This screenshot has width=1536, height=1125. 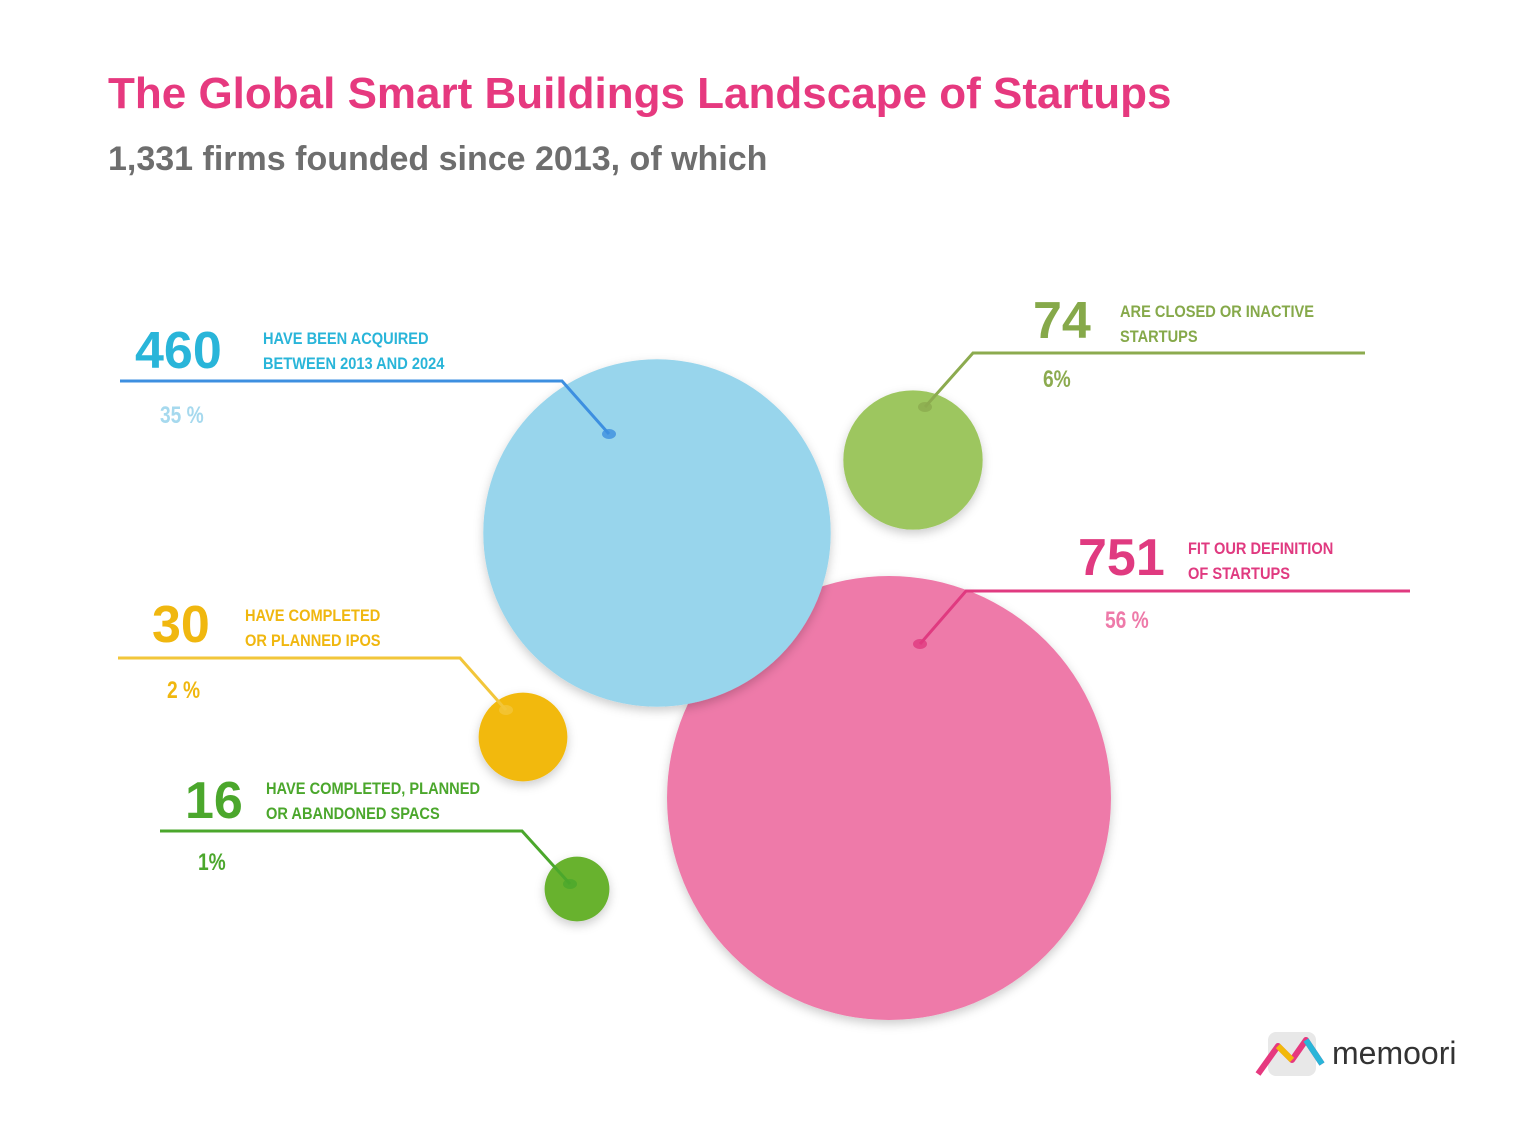 I want to click on chart-subtitle: 1,331 firms founded since 2013, of which, so click(x=437, y=159).